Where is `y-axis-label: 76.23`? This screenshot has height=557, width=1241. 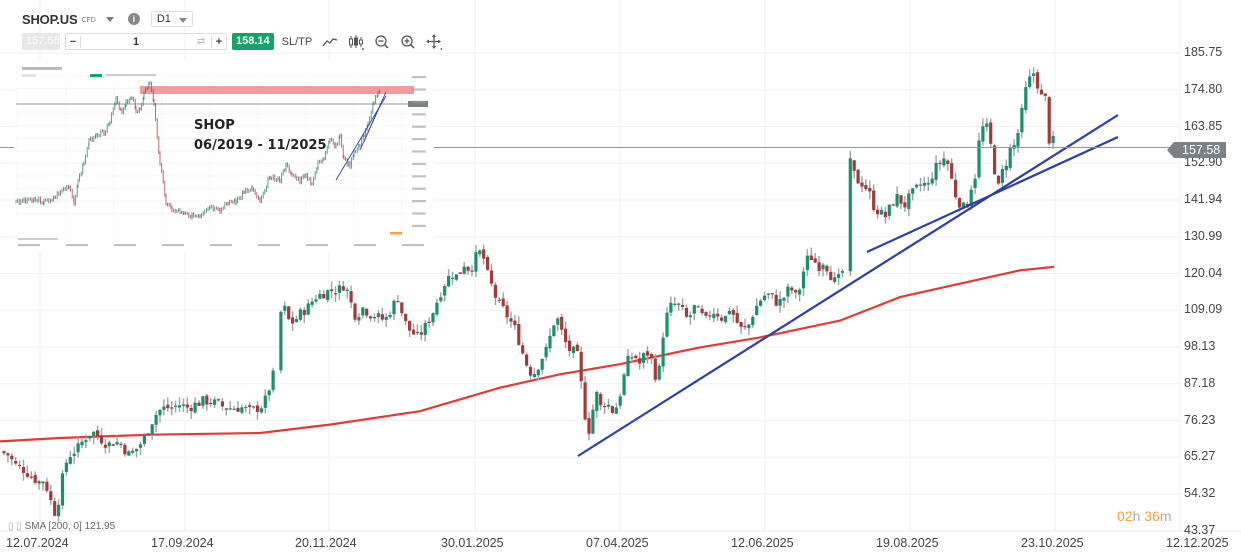
y-axis-label: 76.23 is located at coordinates (1200, 419).